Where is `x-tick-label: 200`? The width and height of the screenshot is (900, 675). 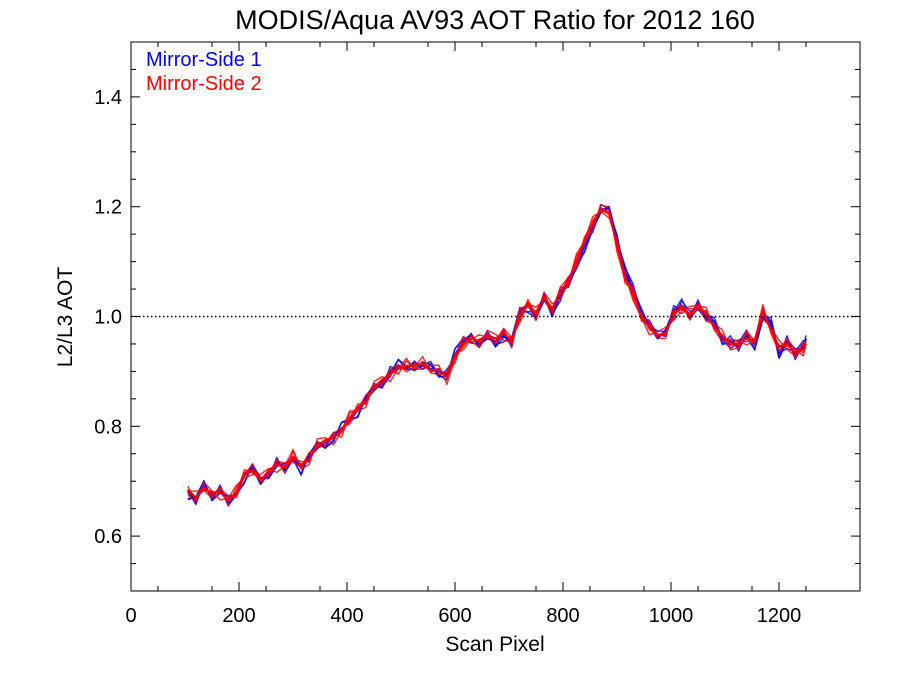 x-tick-label: 200 is located at coordinates (238, 616).